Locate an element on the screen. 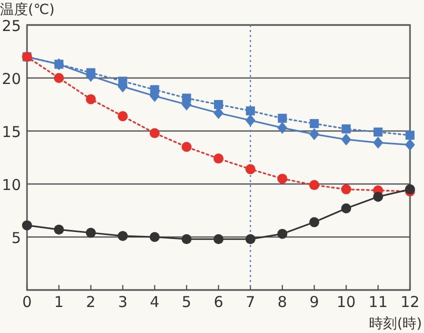 The width and height of the screenshot is (424, 333). x-axis-title: 時刻(時) is located at coordinates (395, 324).